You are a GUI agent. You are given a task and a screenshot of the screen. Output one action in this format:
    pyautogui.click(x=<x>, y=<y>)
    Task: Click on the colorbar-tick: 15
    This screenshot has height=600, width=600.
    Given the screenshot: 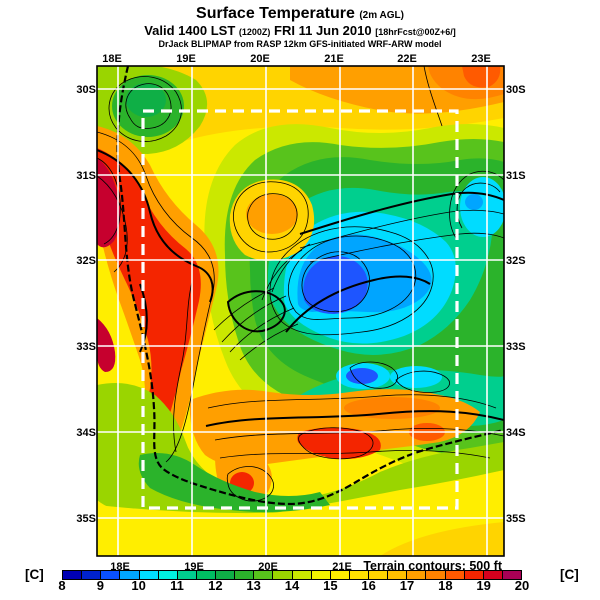 What is the action you would take?
    pyautogui.click(x=330, y=585)
    